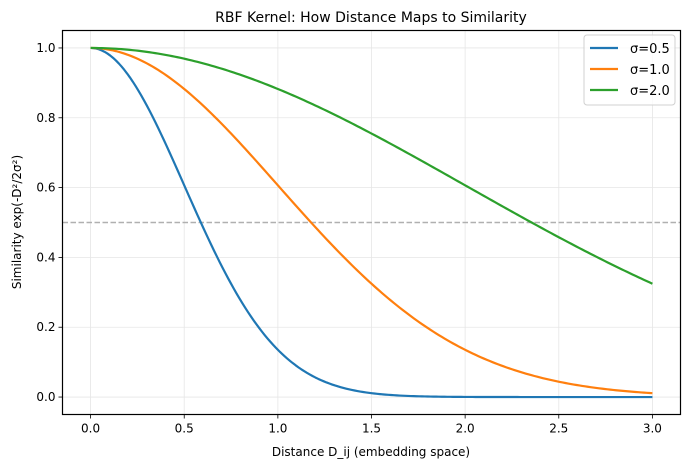 The height and width of the screenshot is (468, 691). I want to click on x-tick-label: 0.0, so click(90, 429).